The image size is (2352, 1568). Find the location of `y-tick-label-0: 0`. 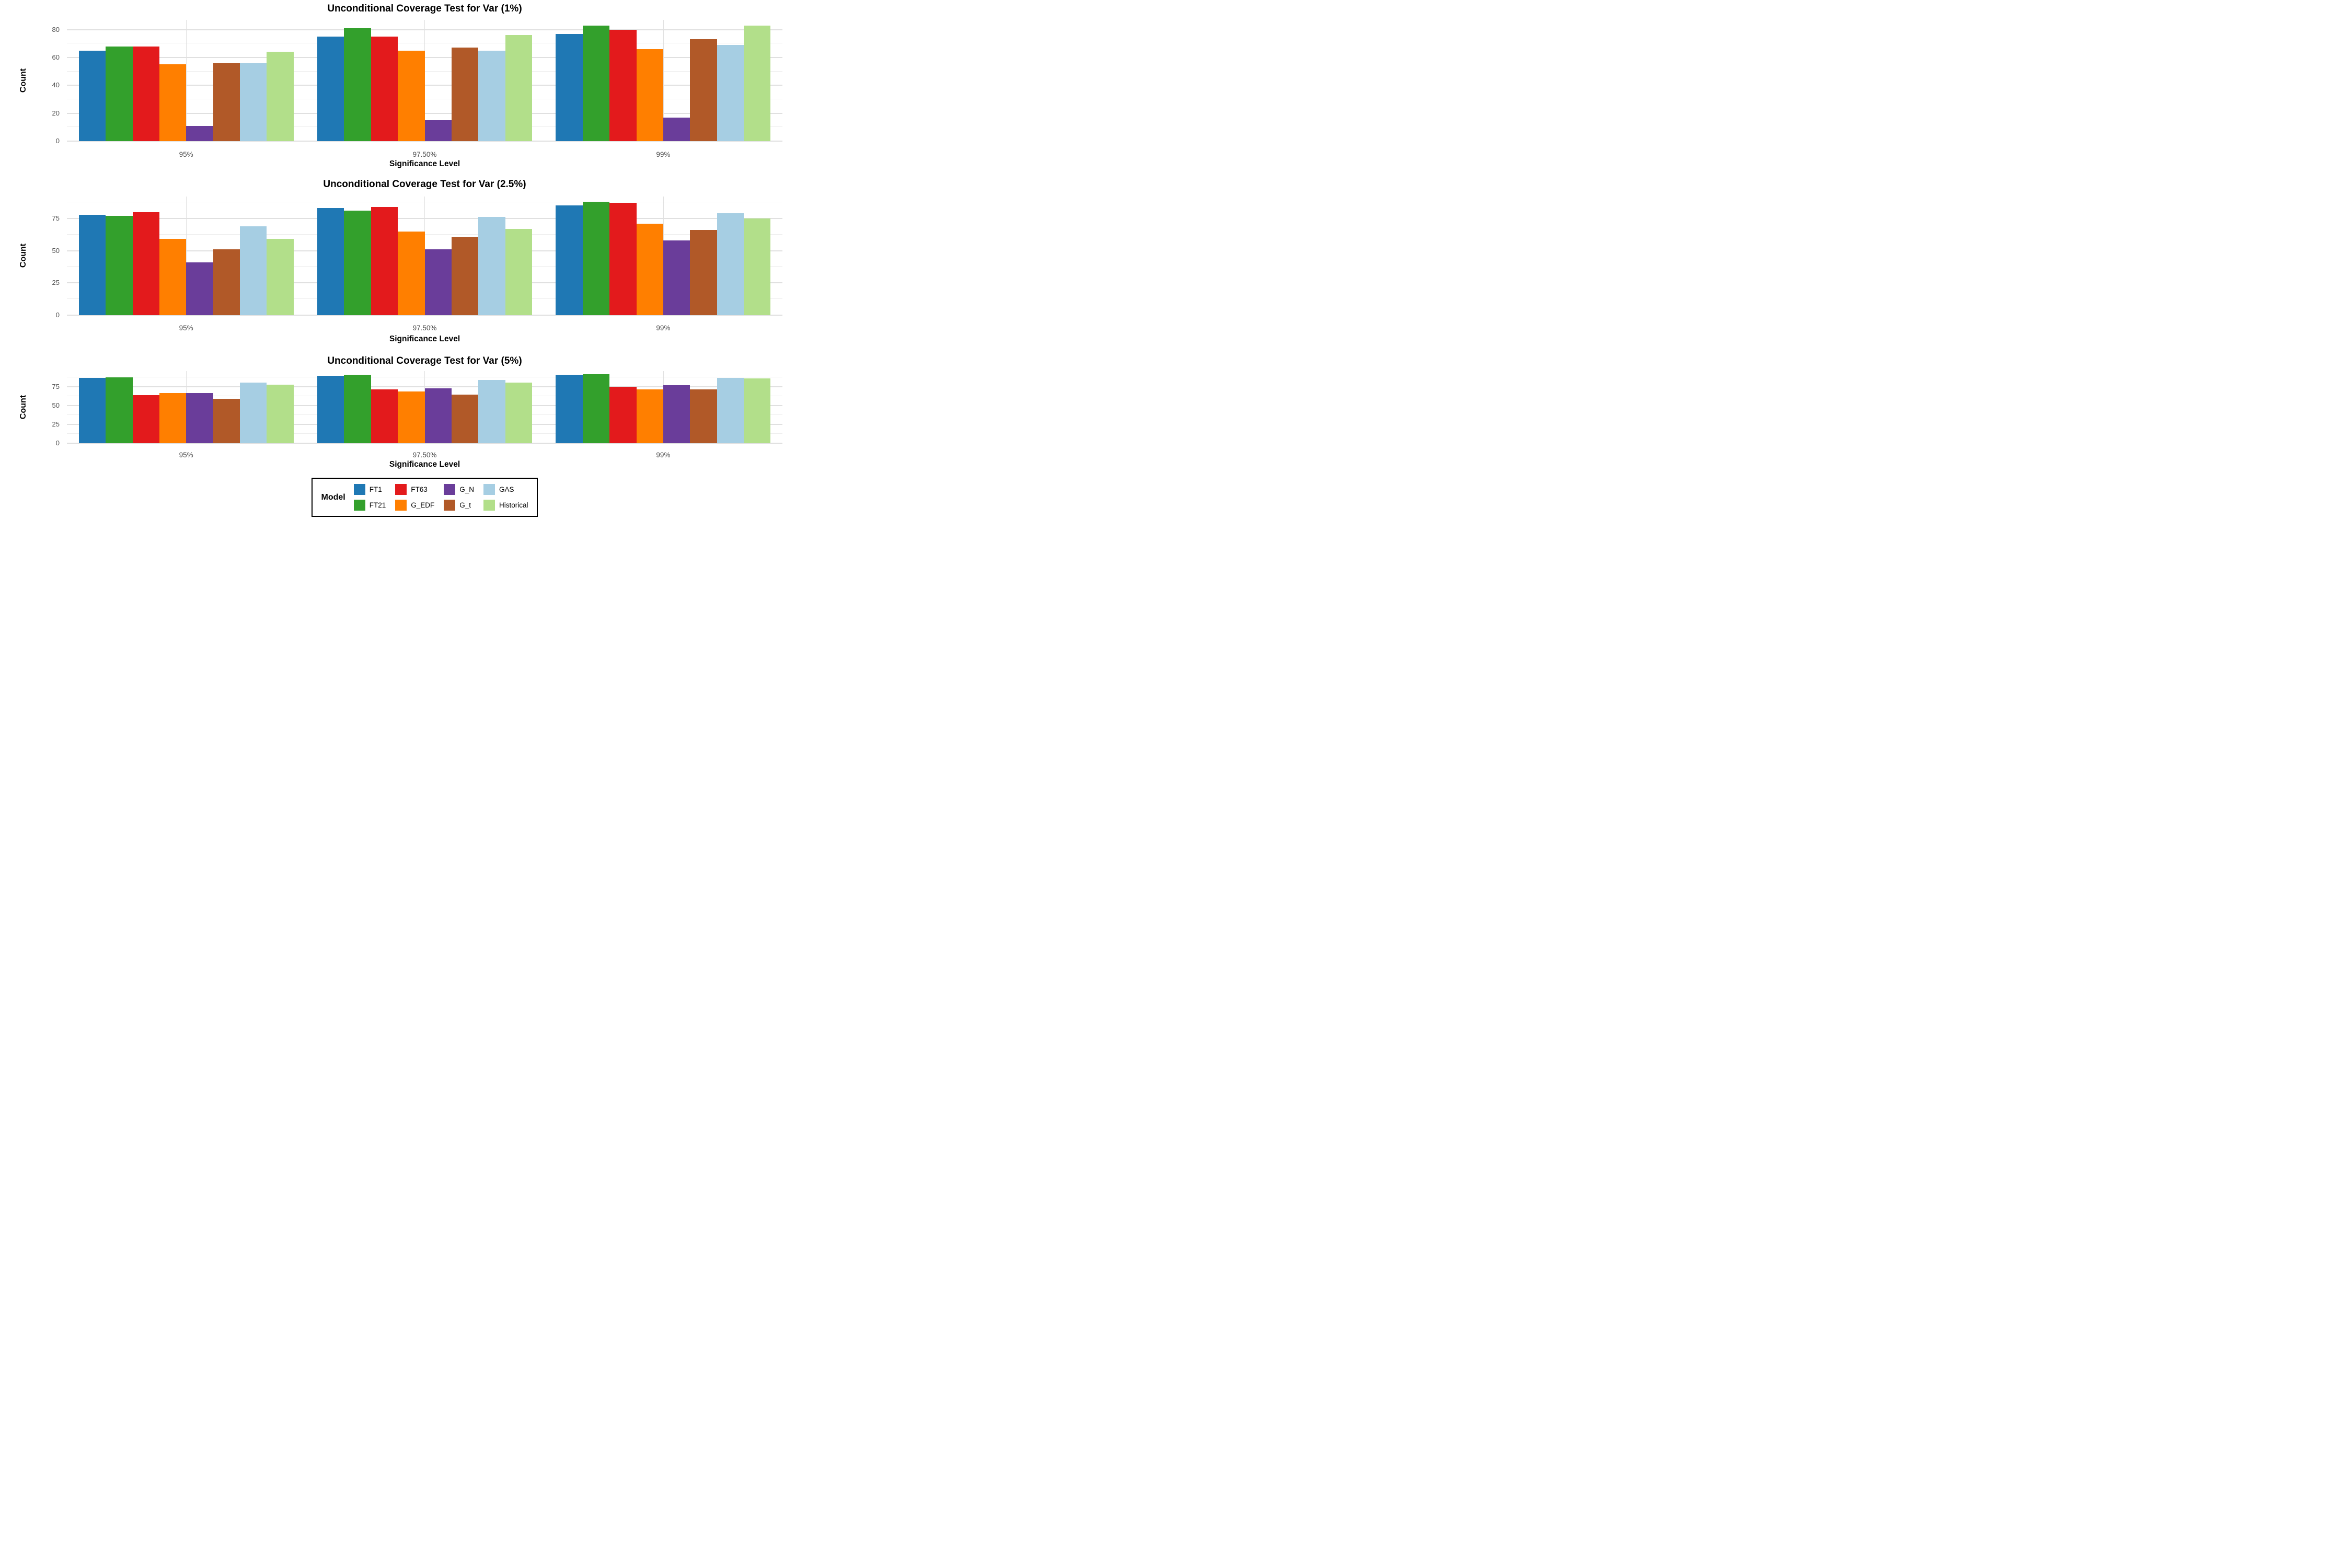

y-tick-label-0: 0 is located at coordinates (57, 141).